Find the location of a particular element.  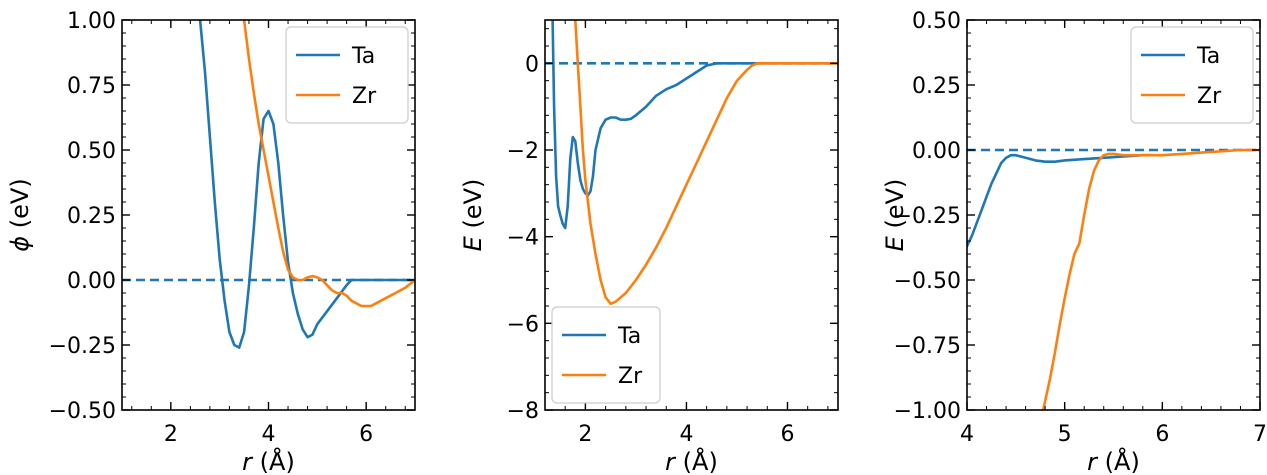

y-tick-label: −8 is located at coordinates (523, 411).